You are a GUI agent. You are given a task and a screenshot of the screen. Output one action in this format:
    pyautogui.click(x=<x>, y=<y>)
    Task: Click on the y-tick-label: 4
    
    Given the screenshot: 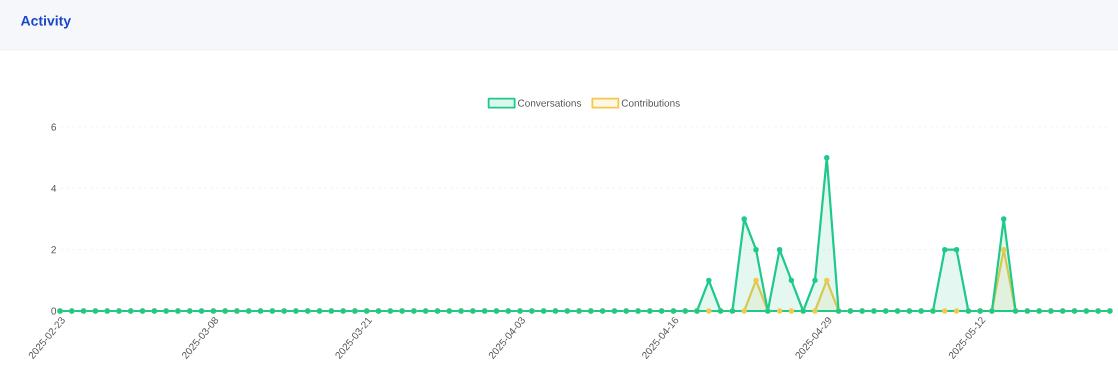 What is the action you would take?
    pyautogui.click(x=54, y=188)
    